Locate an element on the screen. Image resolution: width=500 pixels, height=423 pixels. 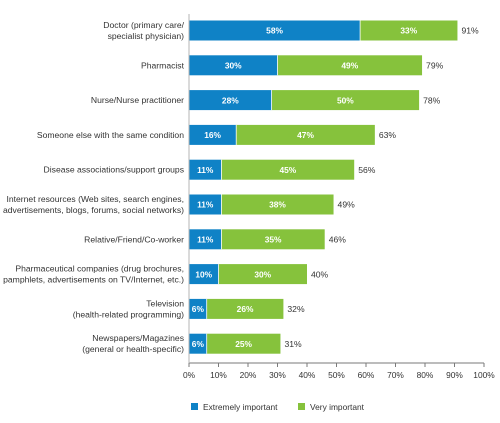
segment-value-label: 47% is located at coordinates (305, 135).